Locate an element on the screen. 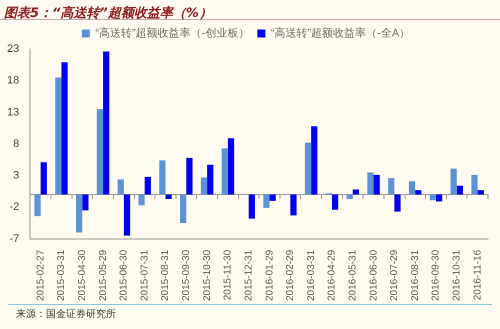 This screenshot has width=500, height=329. y-tick-label: -7 is located at coordinates (14, 238).